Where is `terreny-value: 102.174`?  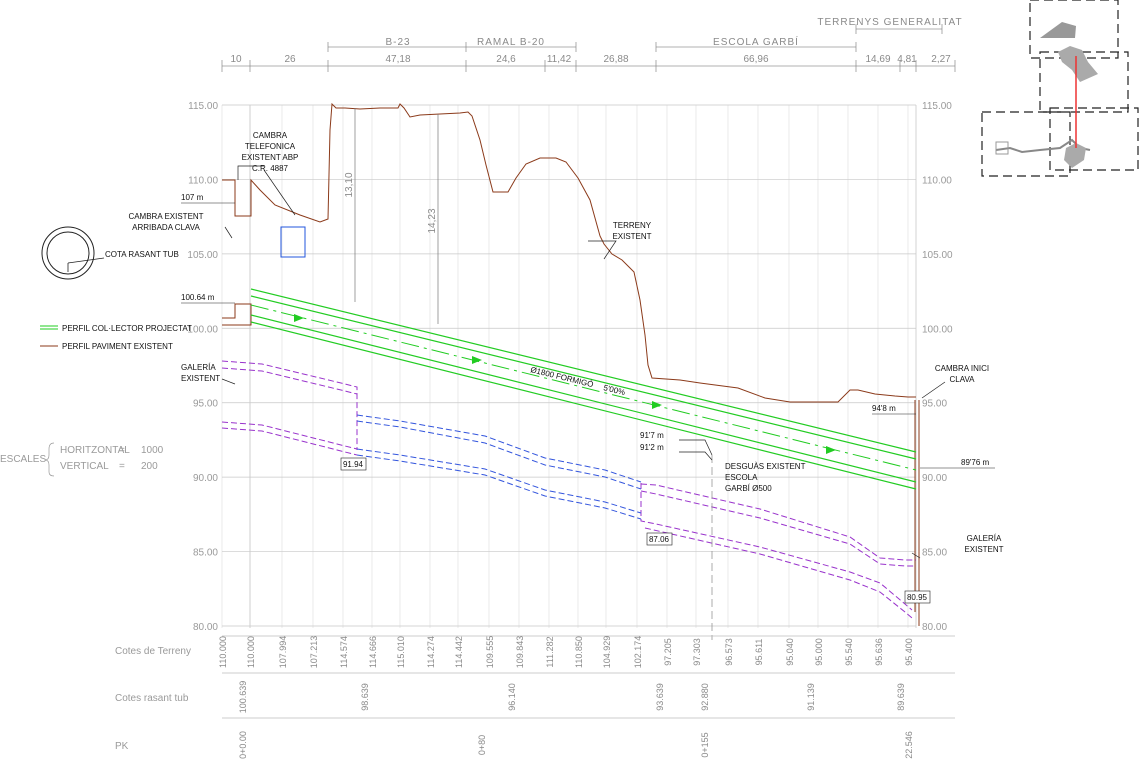
terreny-value: 102.174 is located at coordinates (638, 652).